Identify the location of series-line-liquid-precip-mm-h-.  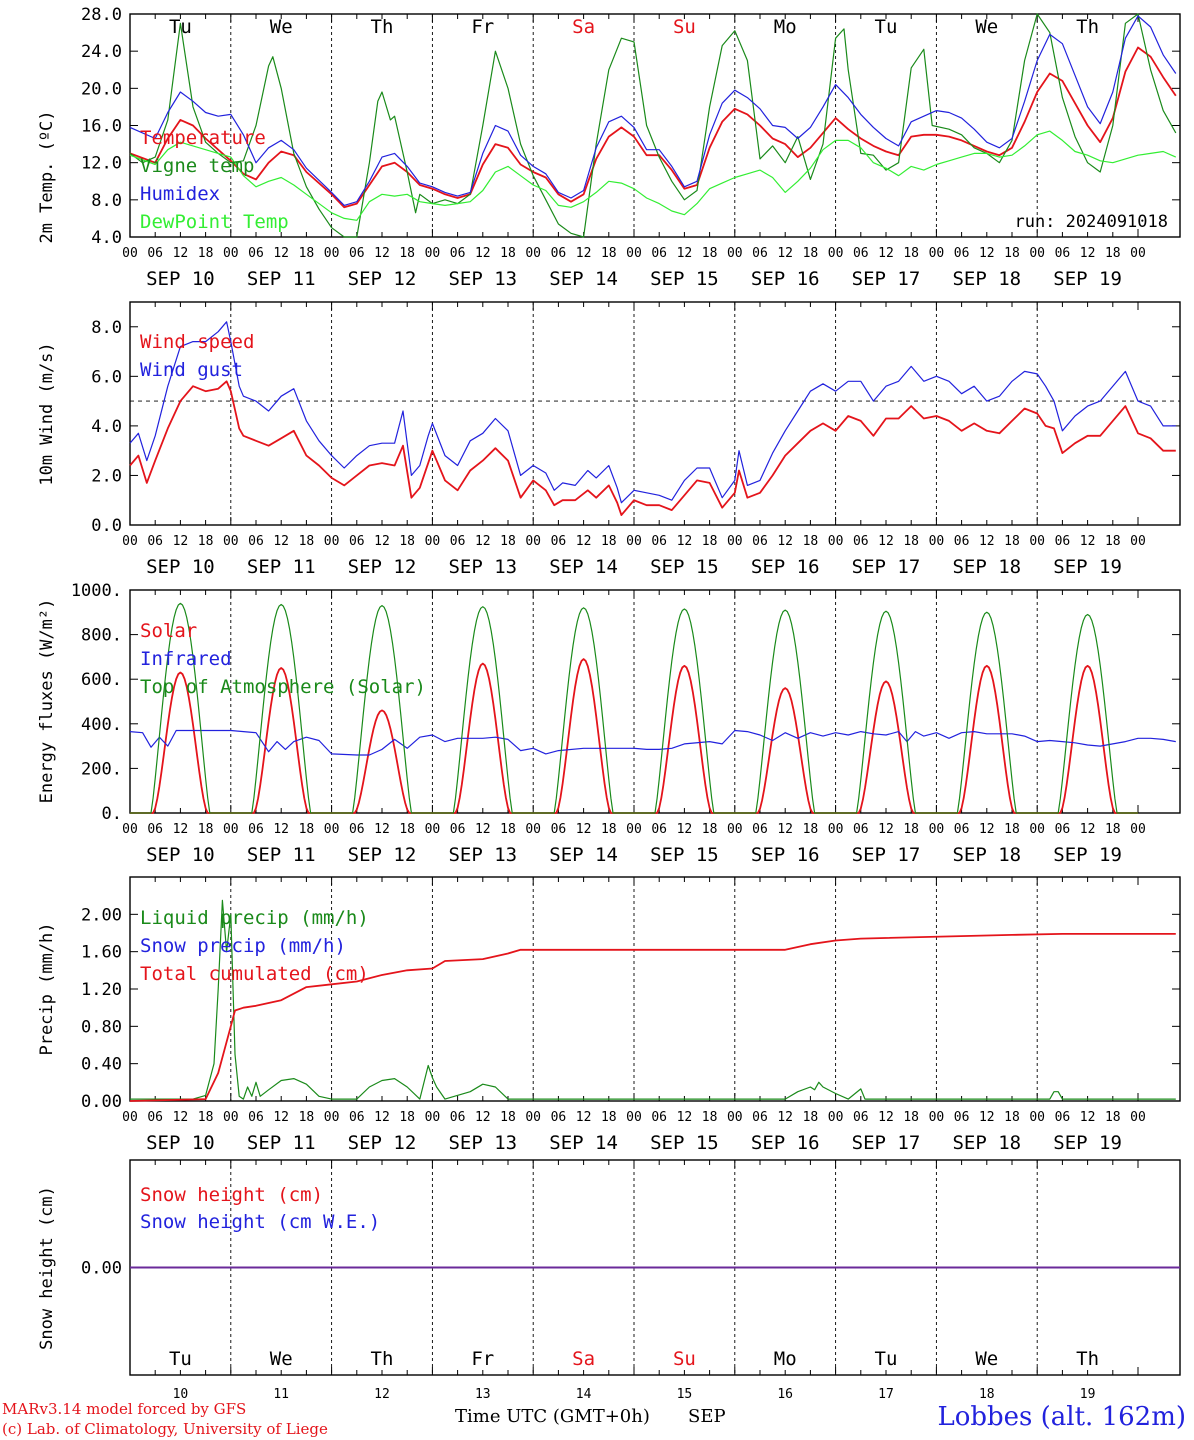
(653, 999).